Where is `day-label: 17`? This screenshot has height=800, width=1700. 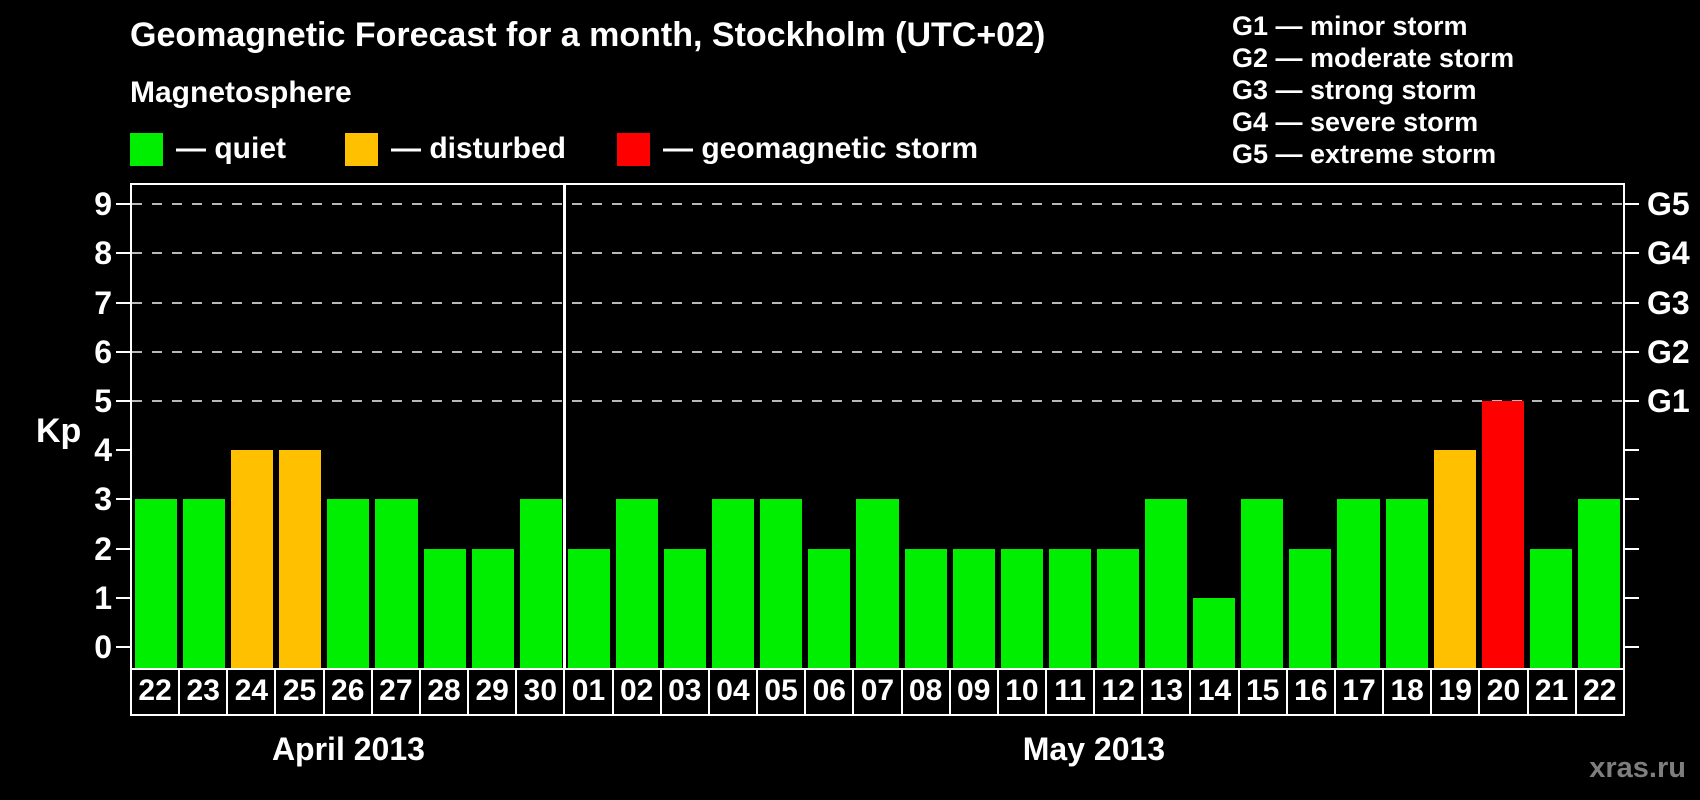 day-label: 17 is located at coordinates (1360, 692).